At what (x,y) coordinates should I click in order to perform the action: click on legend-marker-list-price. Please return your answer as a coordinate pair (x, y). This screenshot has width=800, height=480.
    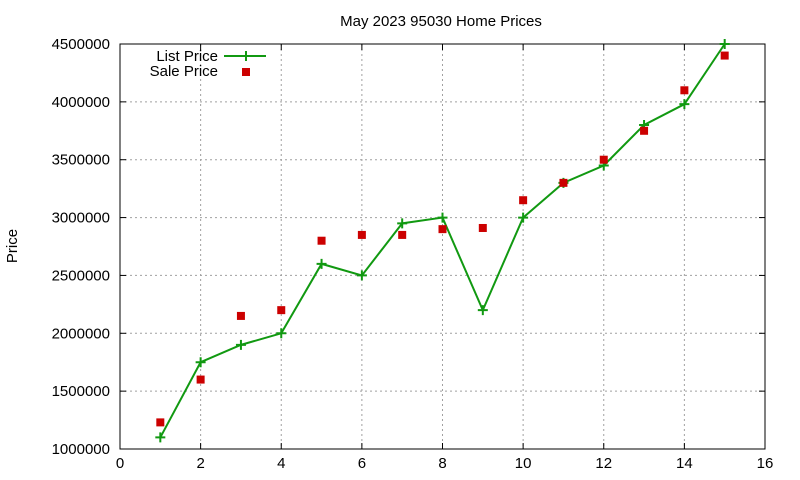
    Looking at the image, I should click on (246, 56).